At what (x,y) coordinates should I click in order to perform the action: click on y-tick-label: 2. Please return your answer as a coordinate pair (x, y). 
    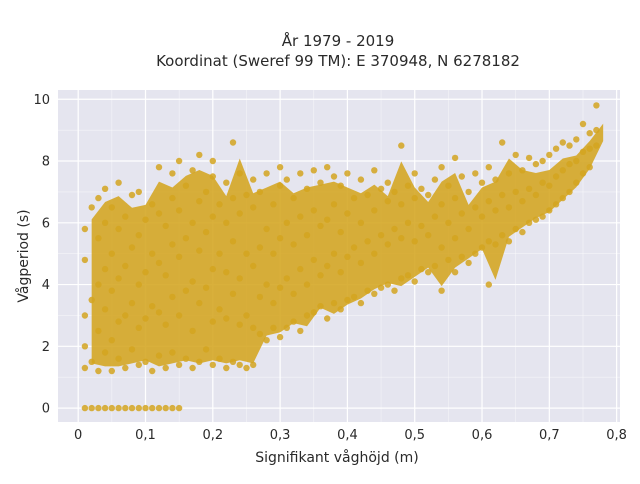
    Looking at the image, I should click on (46, 347).